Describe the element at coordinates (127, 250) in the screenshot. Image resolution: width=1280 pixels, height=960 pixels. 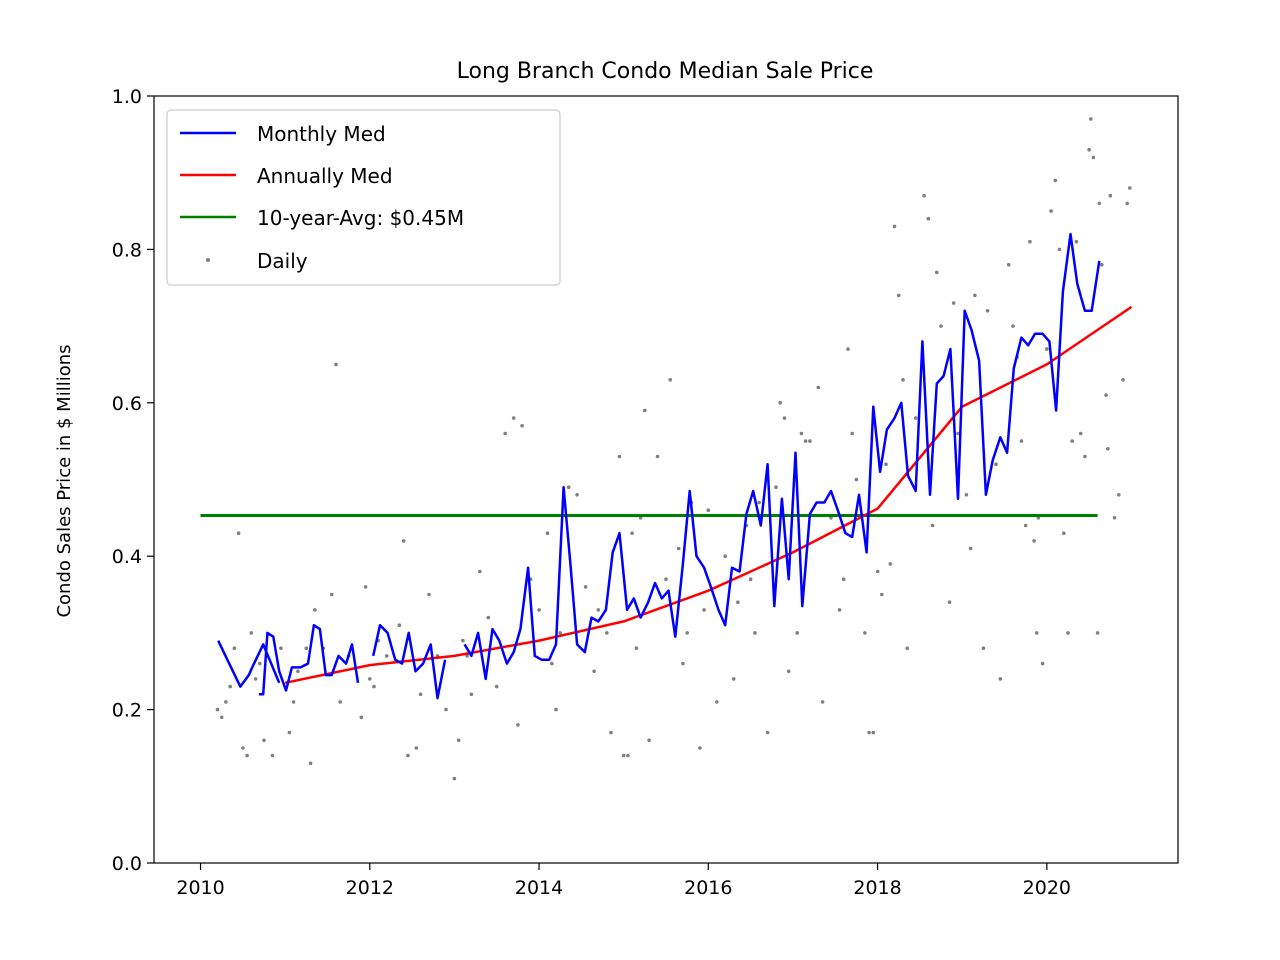
I see `y-tick-label-4: 0.8` at that location.